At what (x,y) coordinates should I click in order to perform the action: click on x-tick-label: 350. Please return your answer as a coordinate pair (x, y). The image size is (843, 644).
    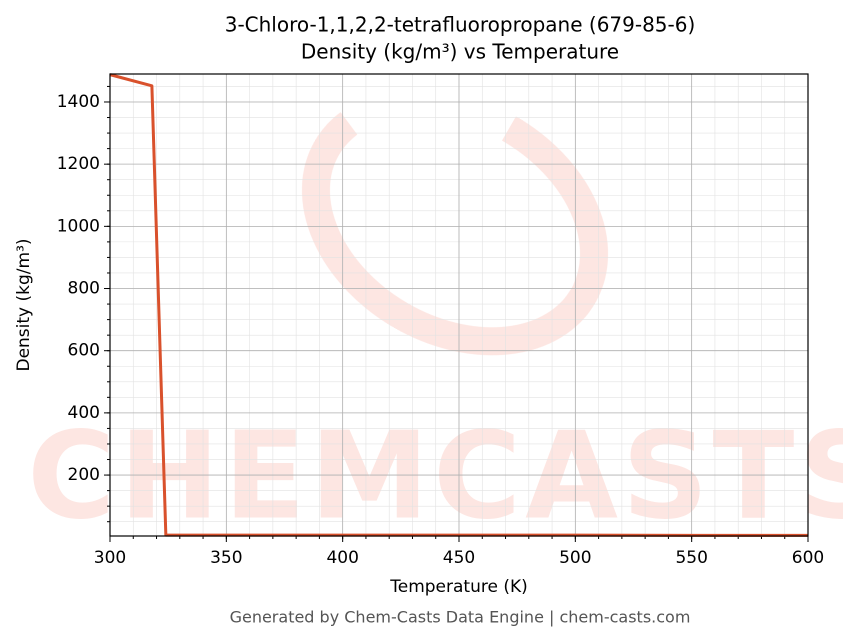
    Looking at the image, I should click on (226, 558).